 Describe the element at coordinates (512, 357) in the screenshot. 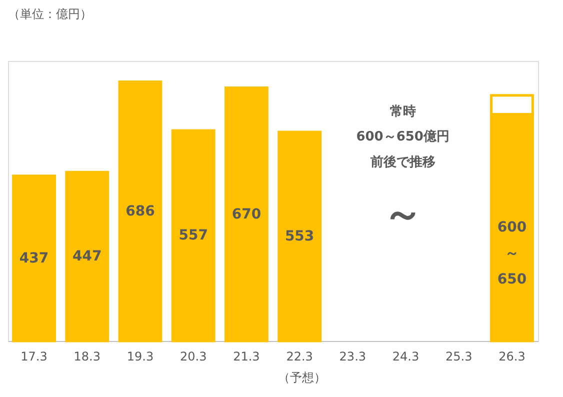

I see `x-tick-label: 26.3` at that location.